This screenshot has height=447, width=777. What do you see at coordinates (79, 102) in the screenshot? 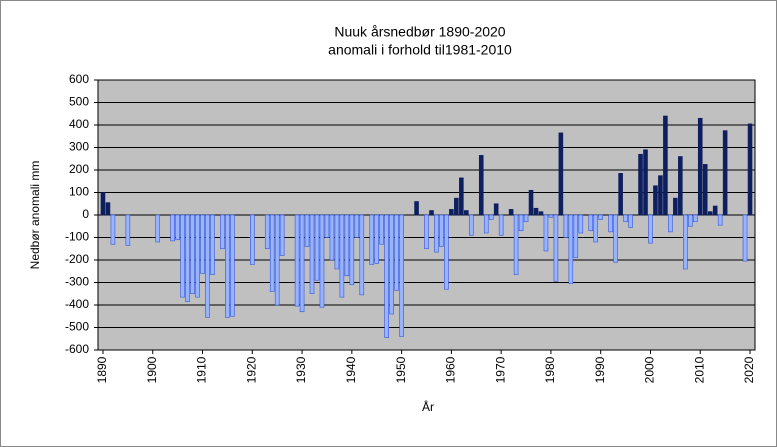
I see `y-tick-label: 500` at bounding box center [79, 102].